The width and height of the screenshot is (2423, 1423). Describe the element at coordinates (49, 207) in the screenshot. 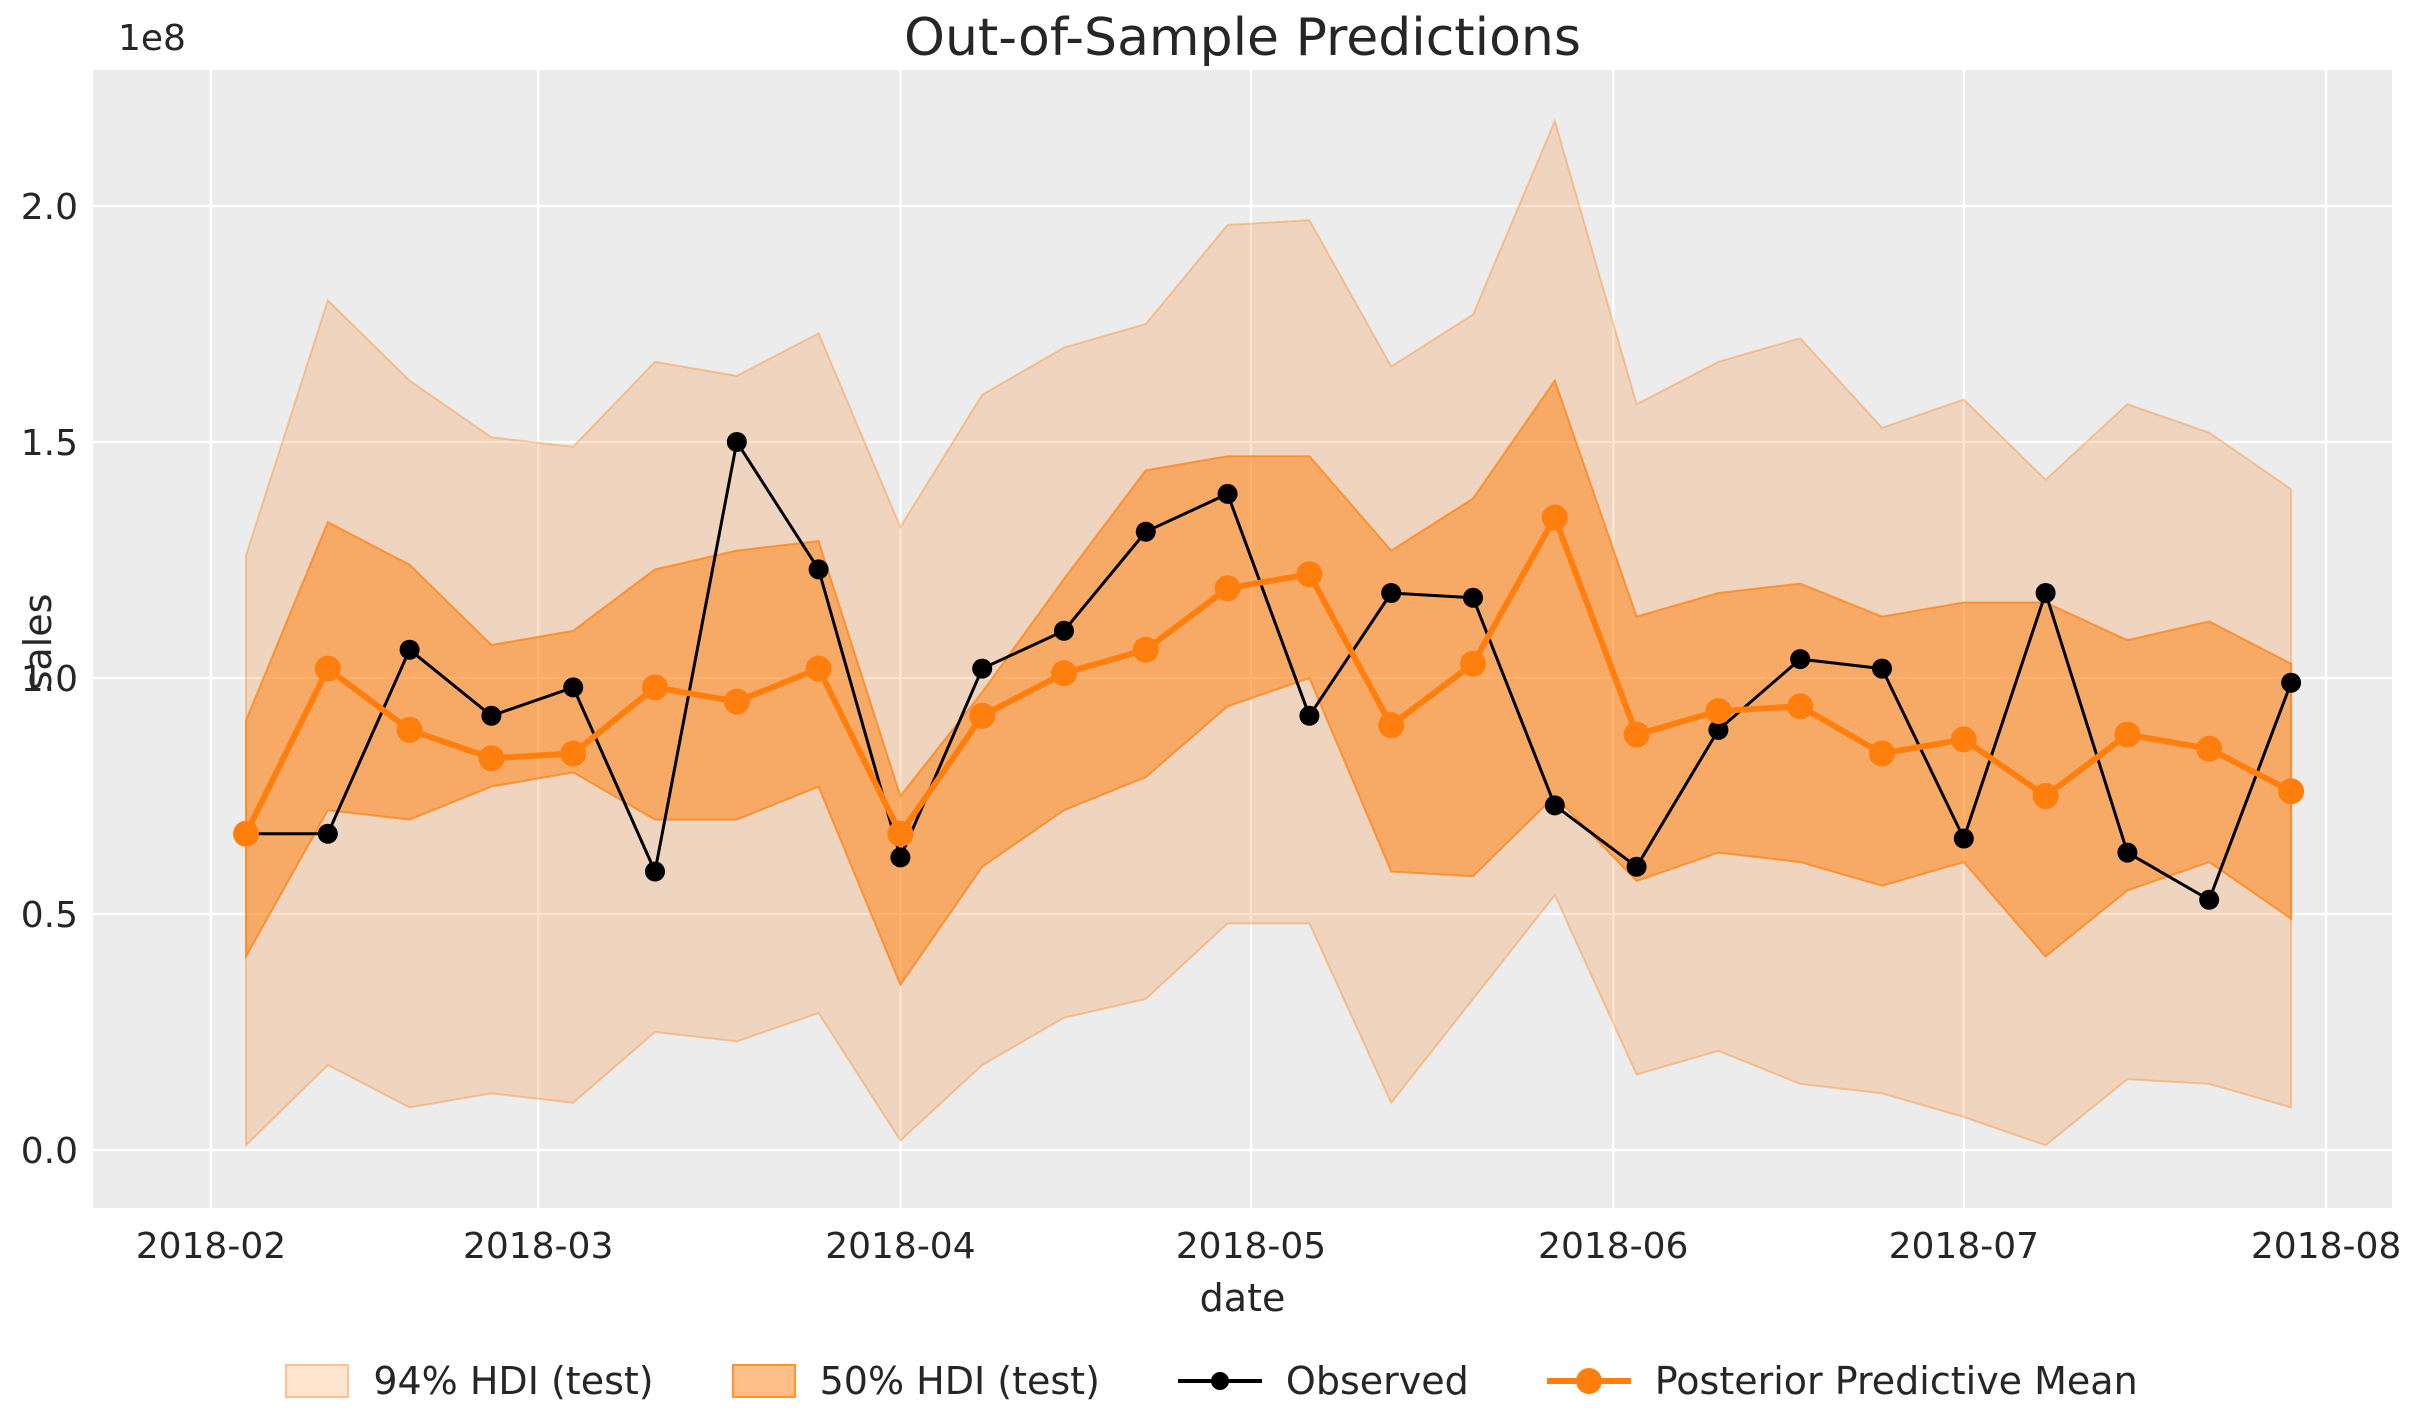

I see `svg-text: 2.0` at that location.